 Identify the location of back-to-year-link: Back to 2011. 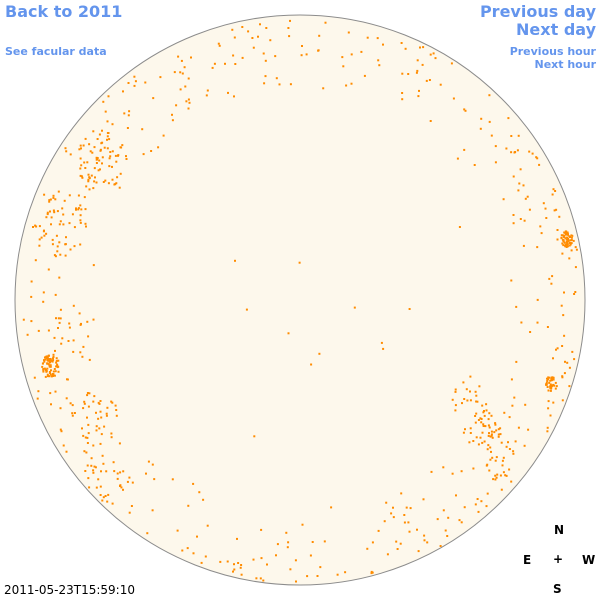
(64, 11).